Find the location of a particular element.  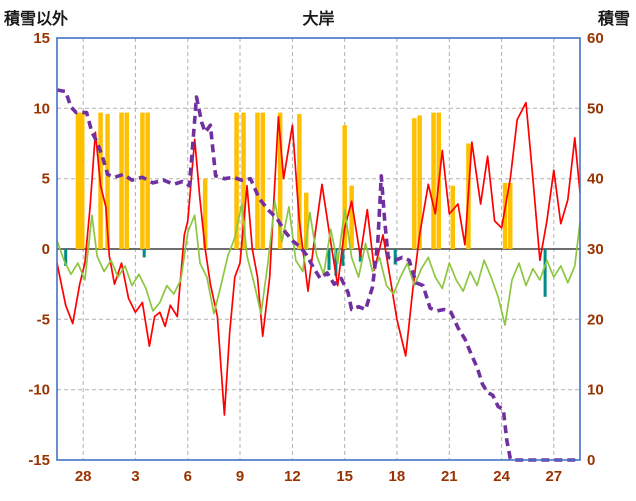

svg-text: 18 is located at coordinates (397, 476).